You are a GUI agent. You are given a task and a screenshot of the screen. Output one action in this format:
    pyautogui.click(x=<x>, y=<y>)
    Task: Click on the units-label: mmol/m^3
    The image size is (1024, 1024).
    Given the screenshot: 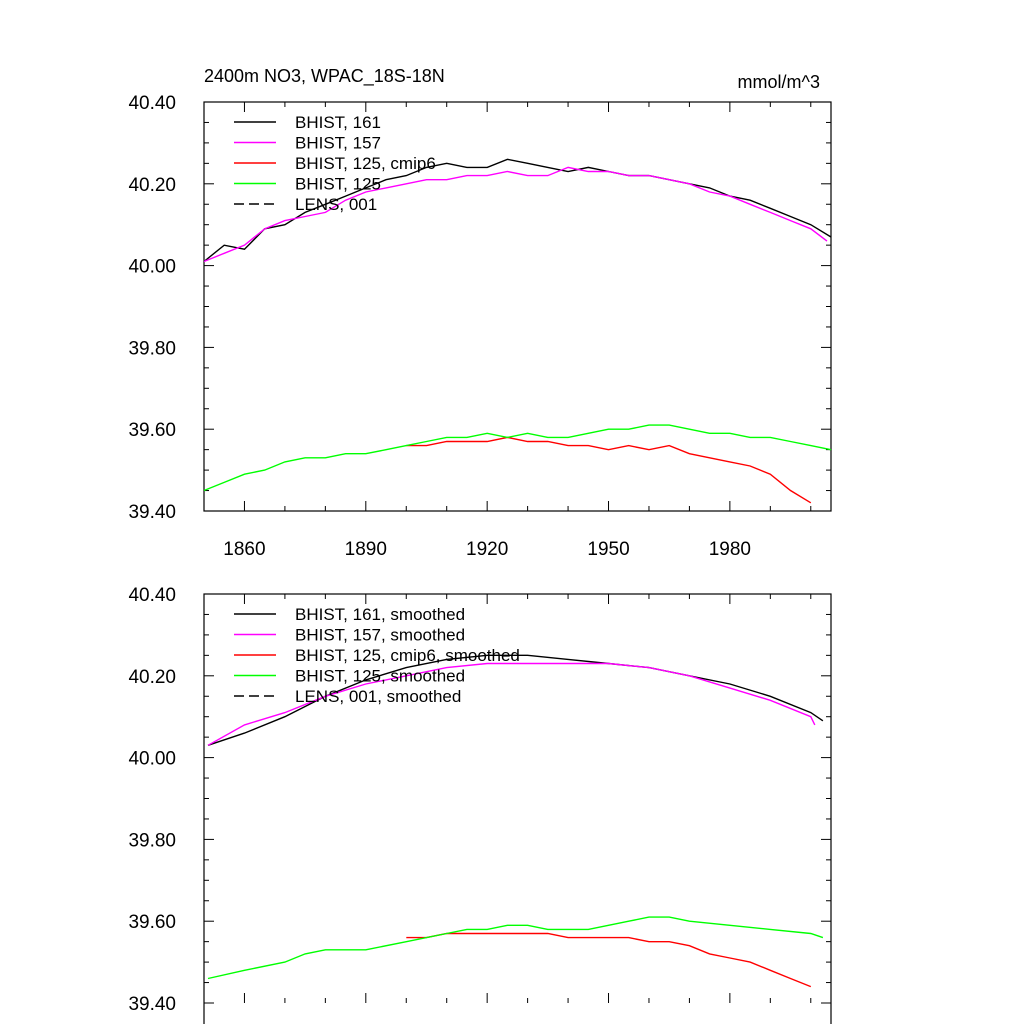 What is the action you would take?
    pyautogui.click(x=779, y=82)
    